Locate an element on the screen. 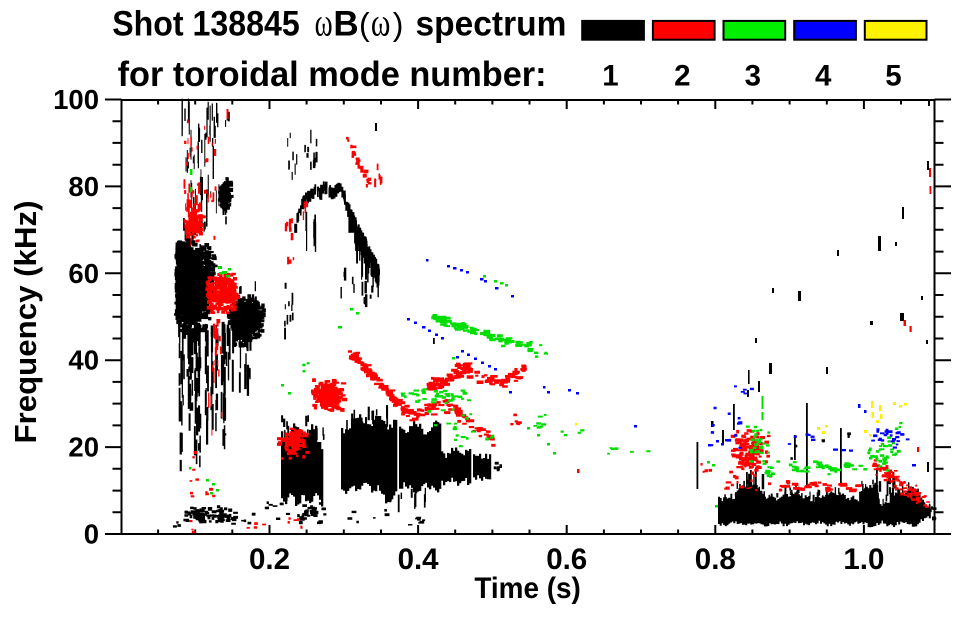  svg-text: 0.8 is located at coordinates (715, 559).